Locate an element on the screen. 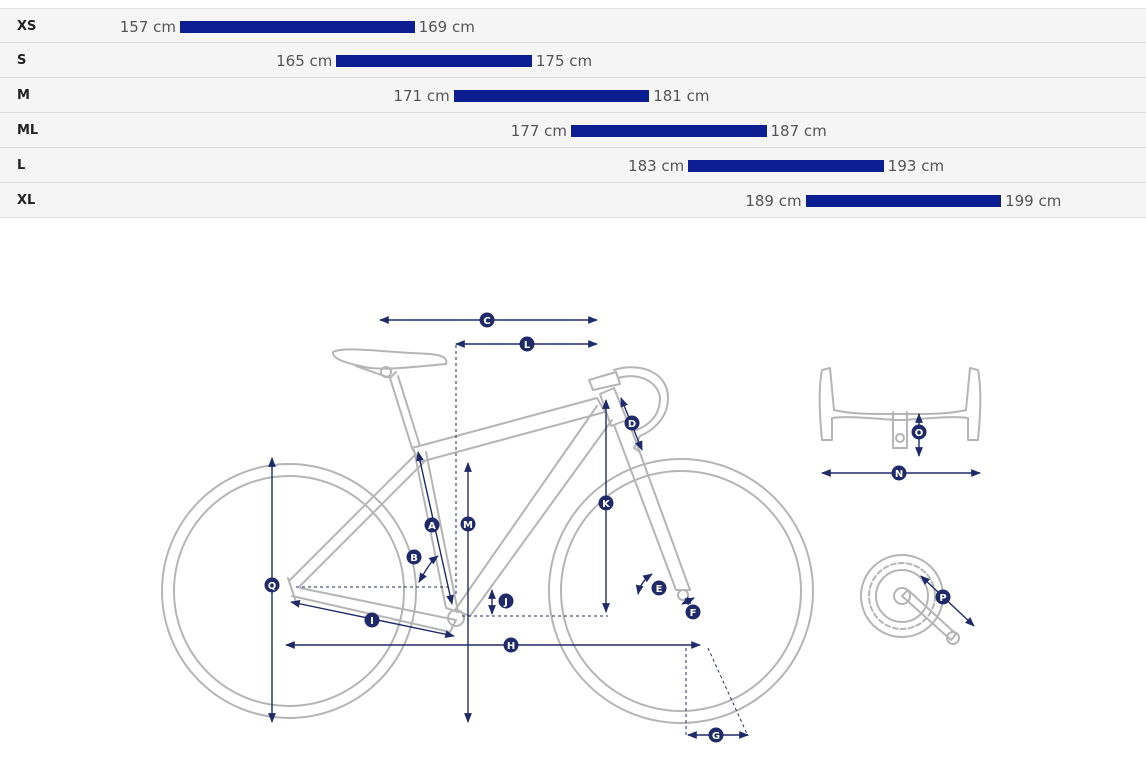 The height and width of the screenshot is (770, 1146). marker-p: P is located at coordinates (943, 597).